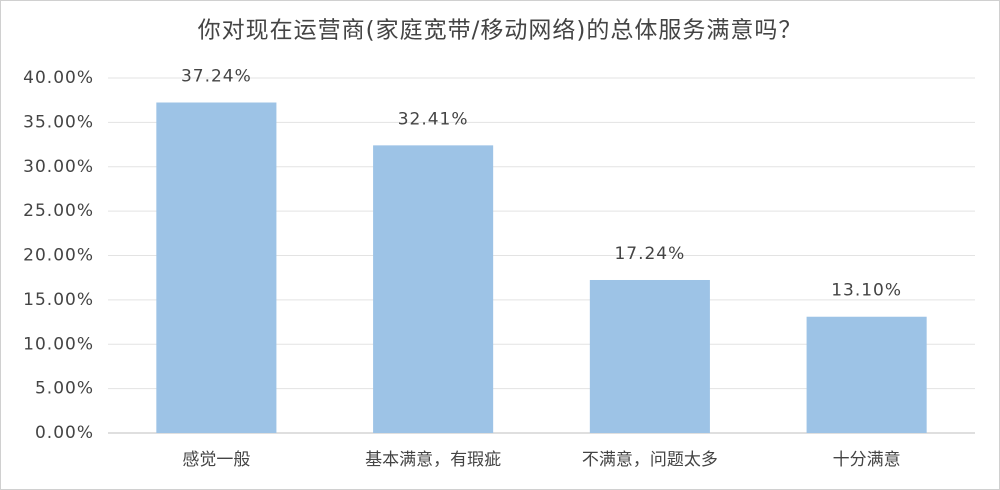  Describe the element at coordinates (866, 291) in the screenshot. I see `value-label: 13.10%` at that location.